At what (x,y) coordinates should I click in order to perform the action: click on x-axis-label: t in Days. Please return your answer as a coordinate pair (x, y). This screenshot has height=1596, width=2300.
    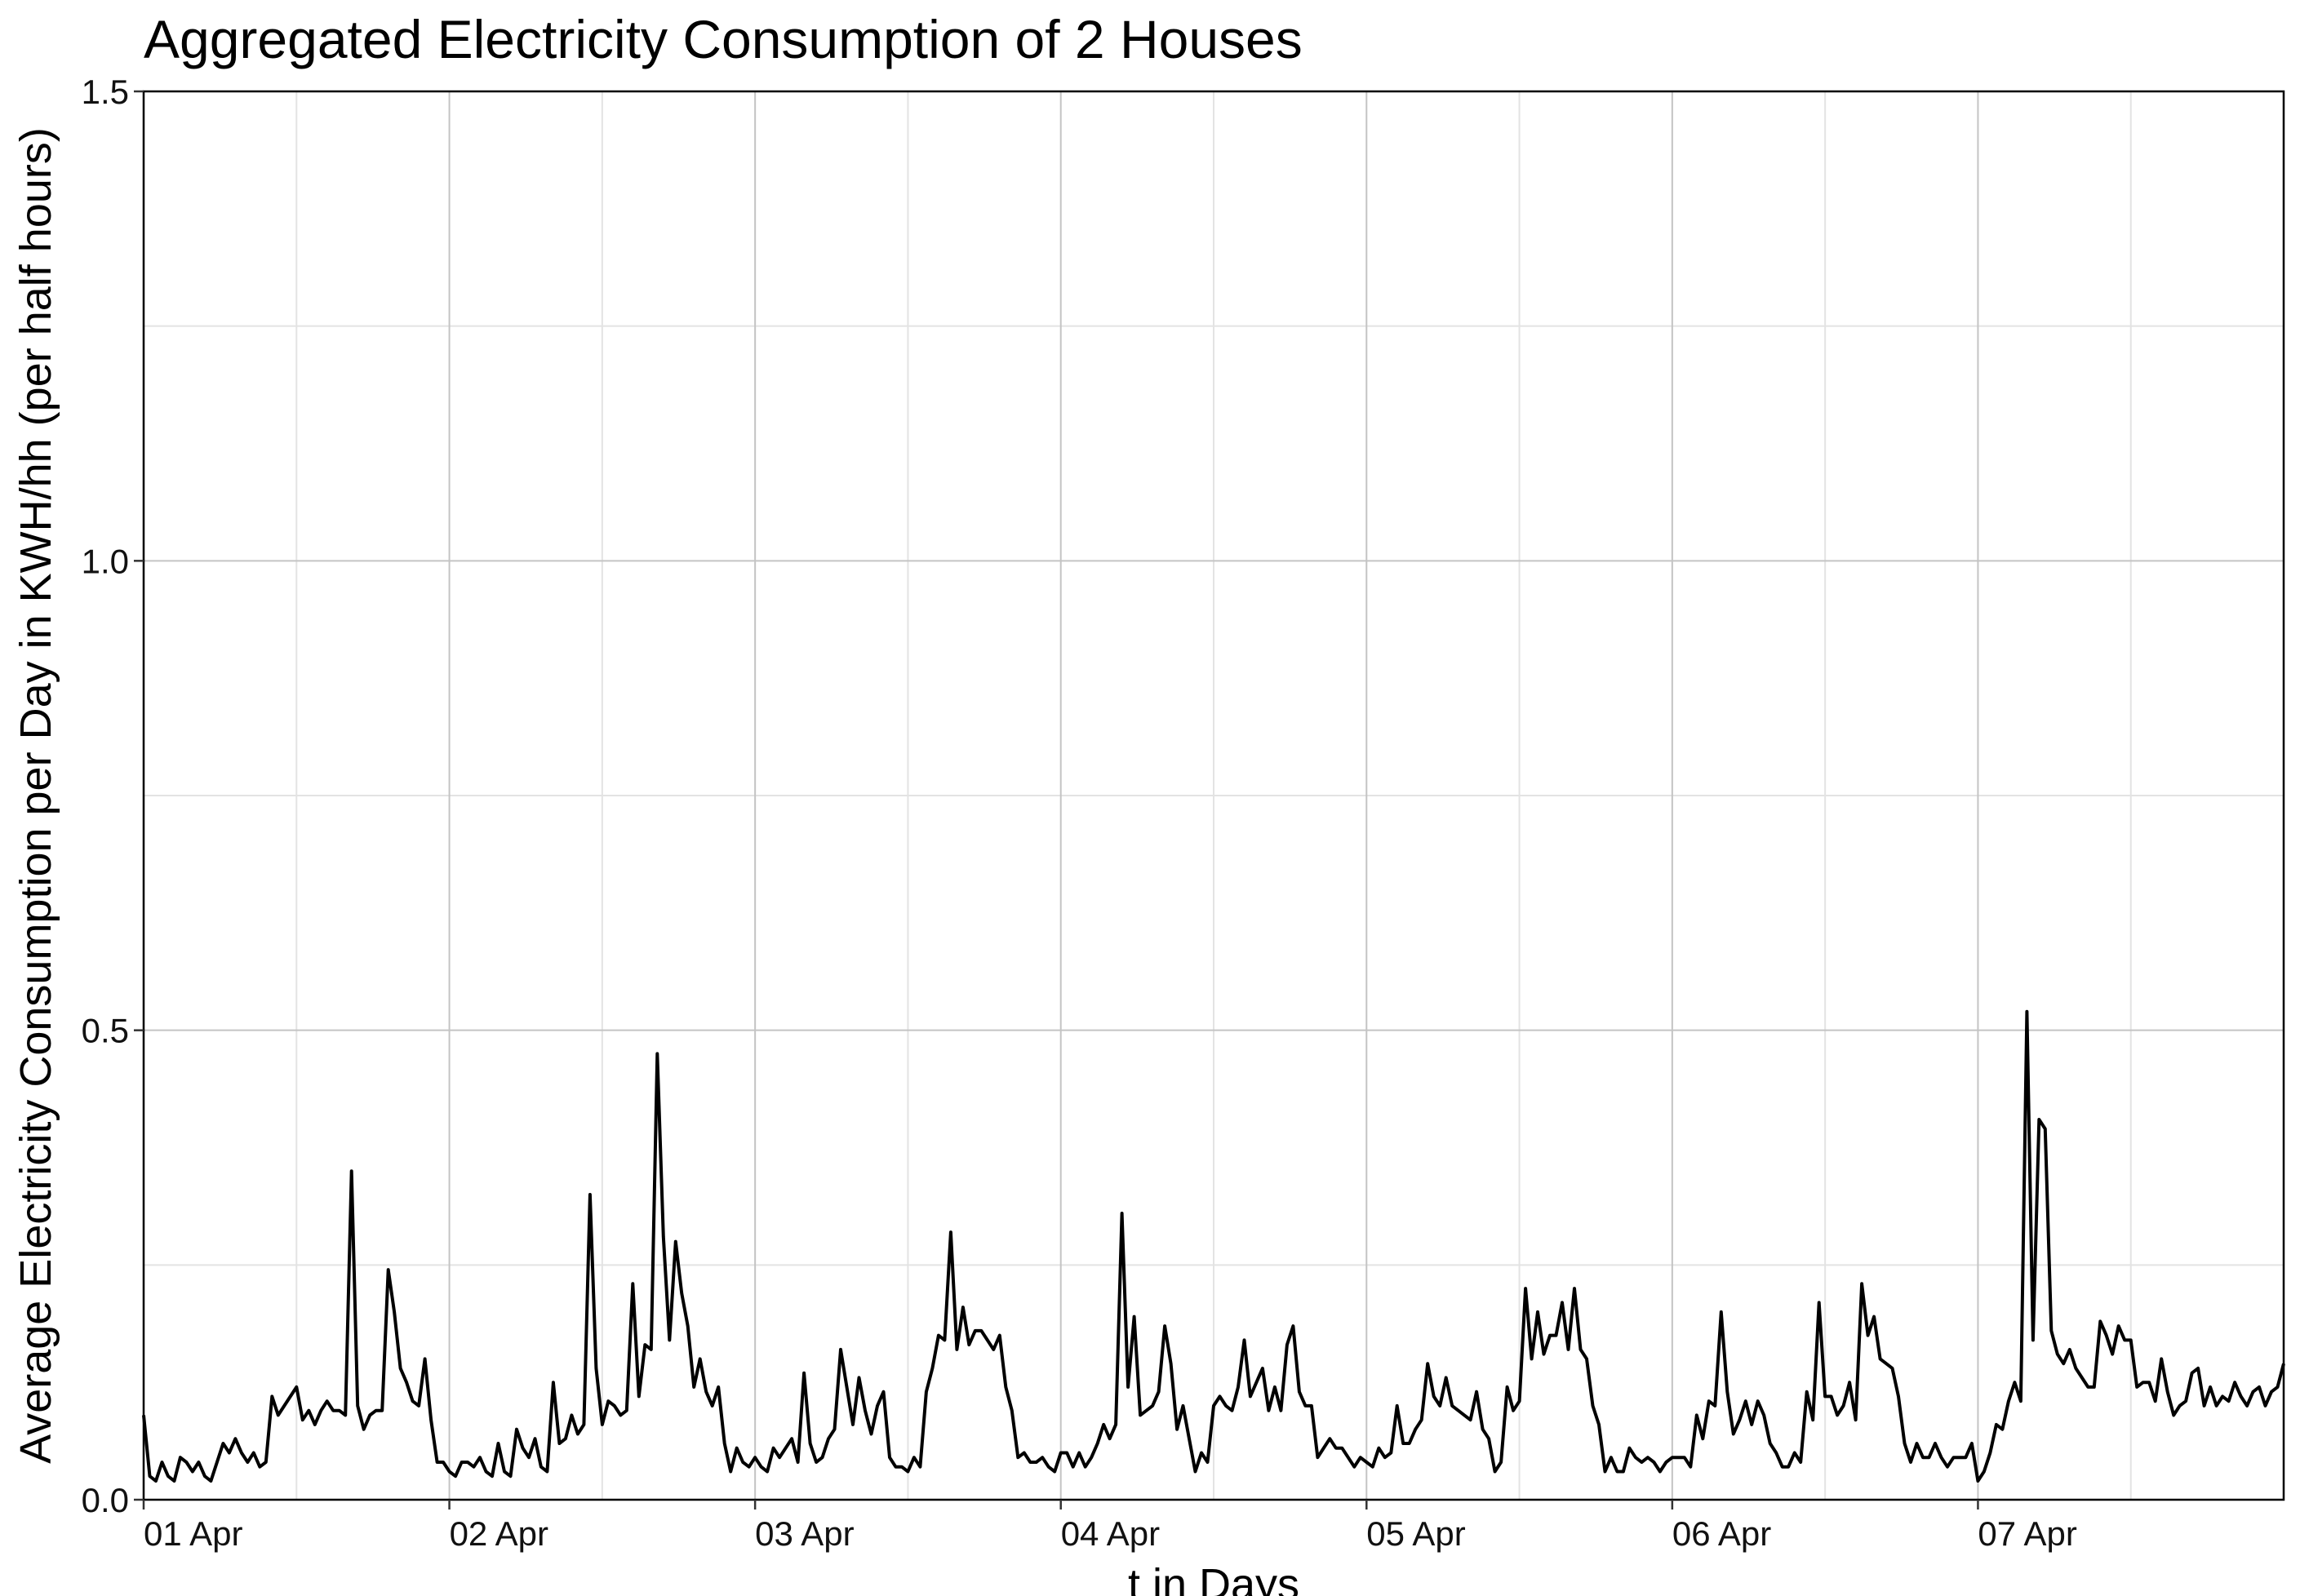
    Looking at the image, I should click on (1213, 1578).